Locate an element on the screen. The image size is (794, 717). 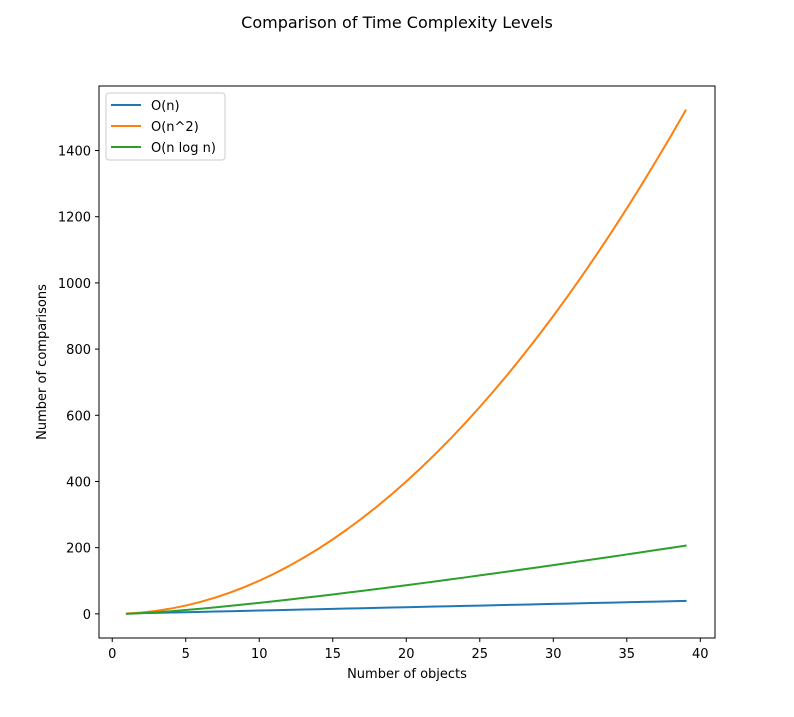
y-tick-label: 1400 is located at coordinates (74, 152).